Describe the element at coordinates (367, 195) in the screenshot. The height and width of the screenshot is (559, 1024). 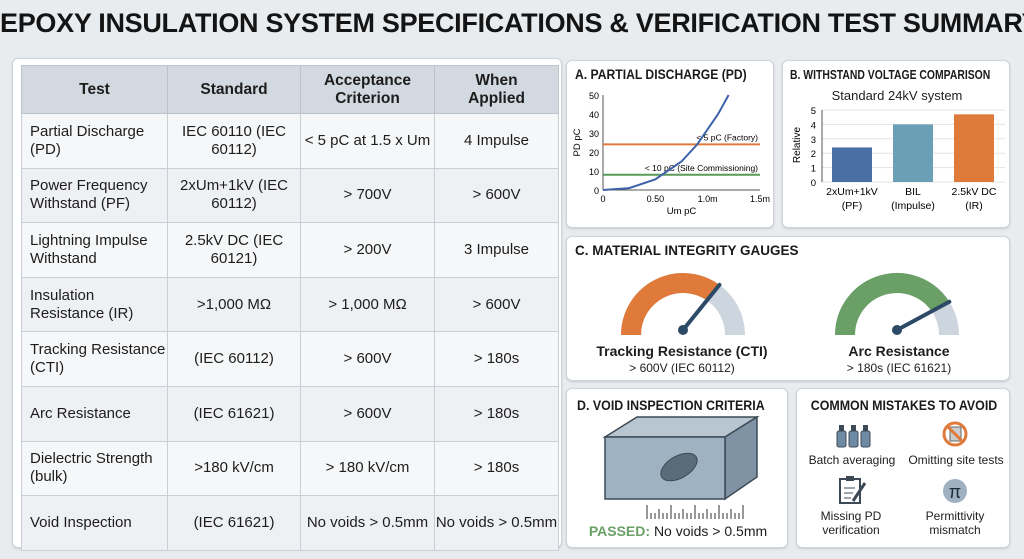
I see `table-cell: > 700V` at that location.